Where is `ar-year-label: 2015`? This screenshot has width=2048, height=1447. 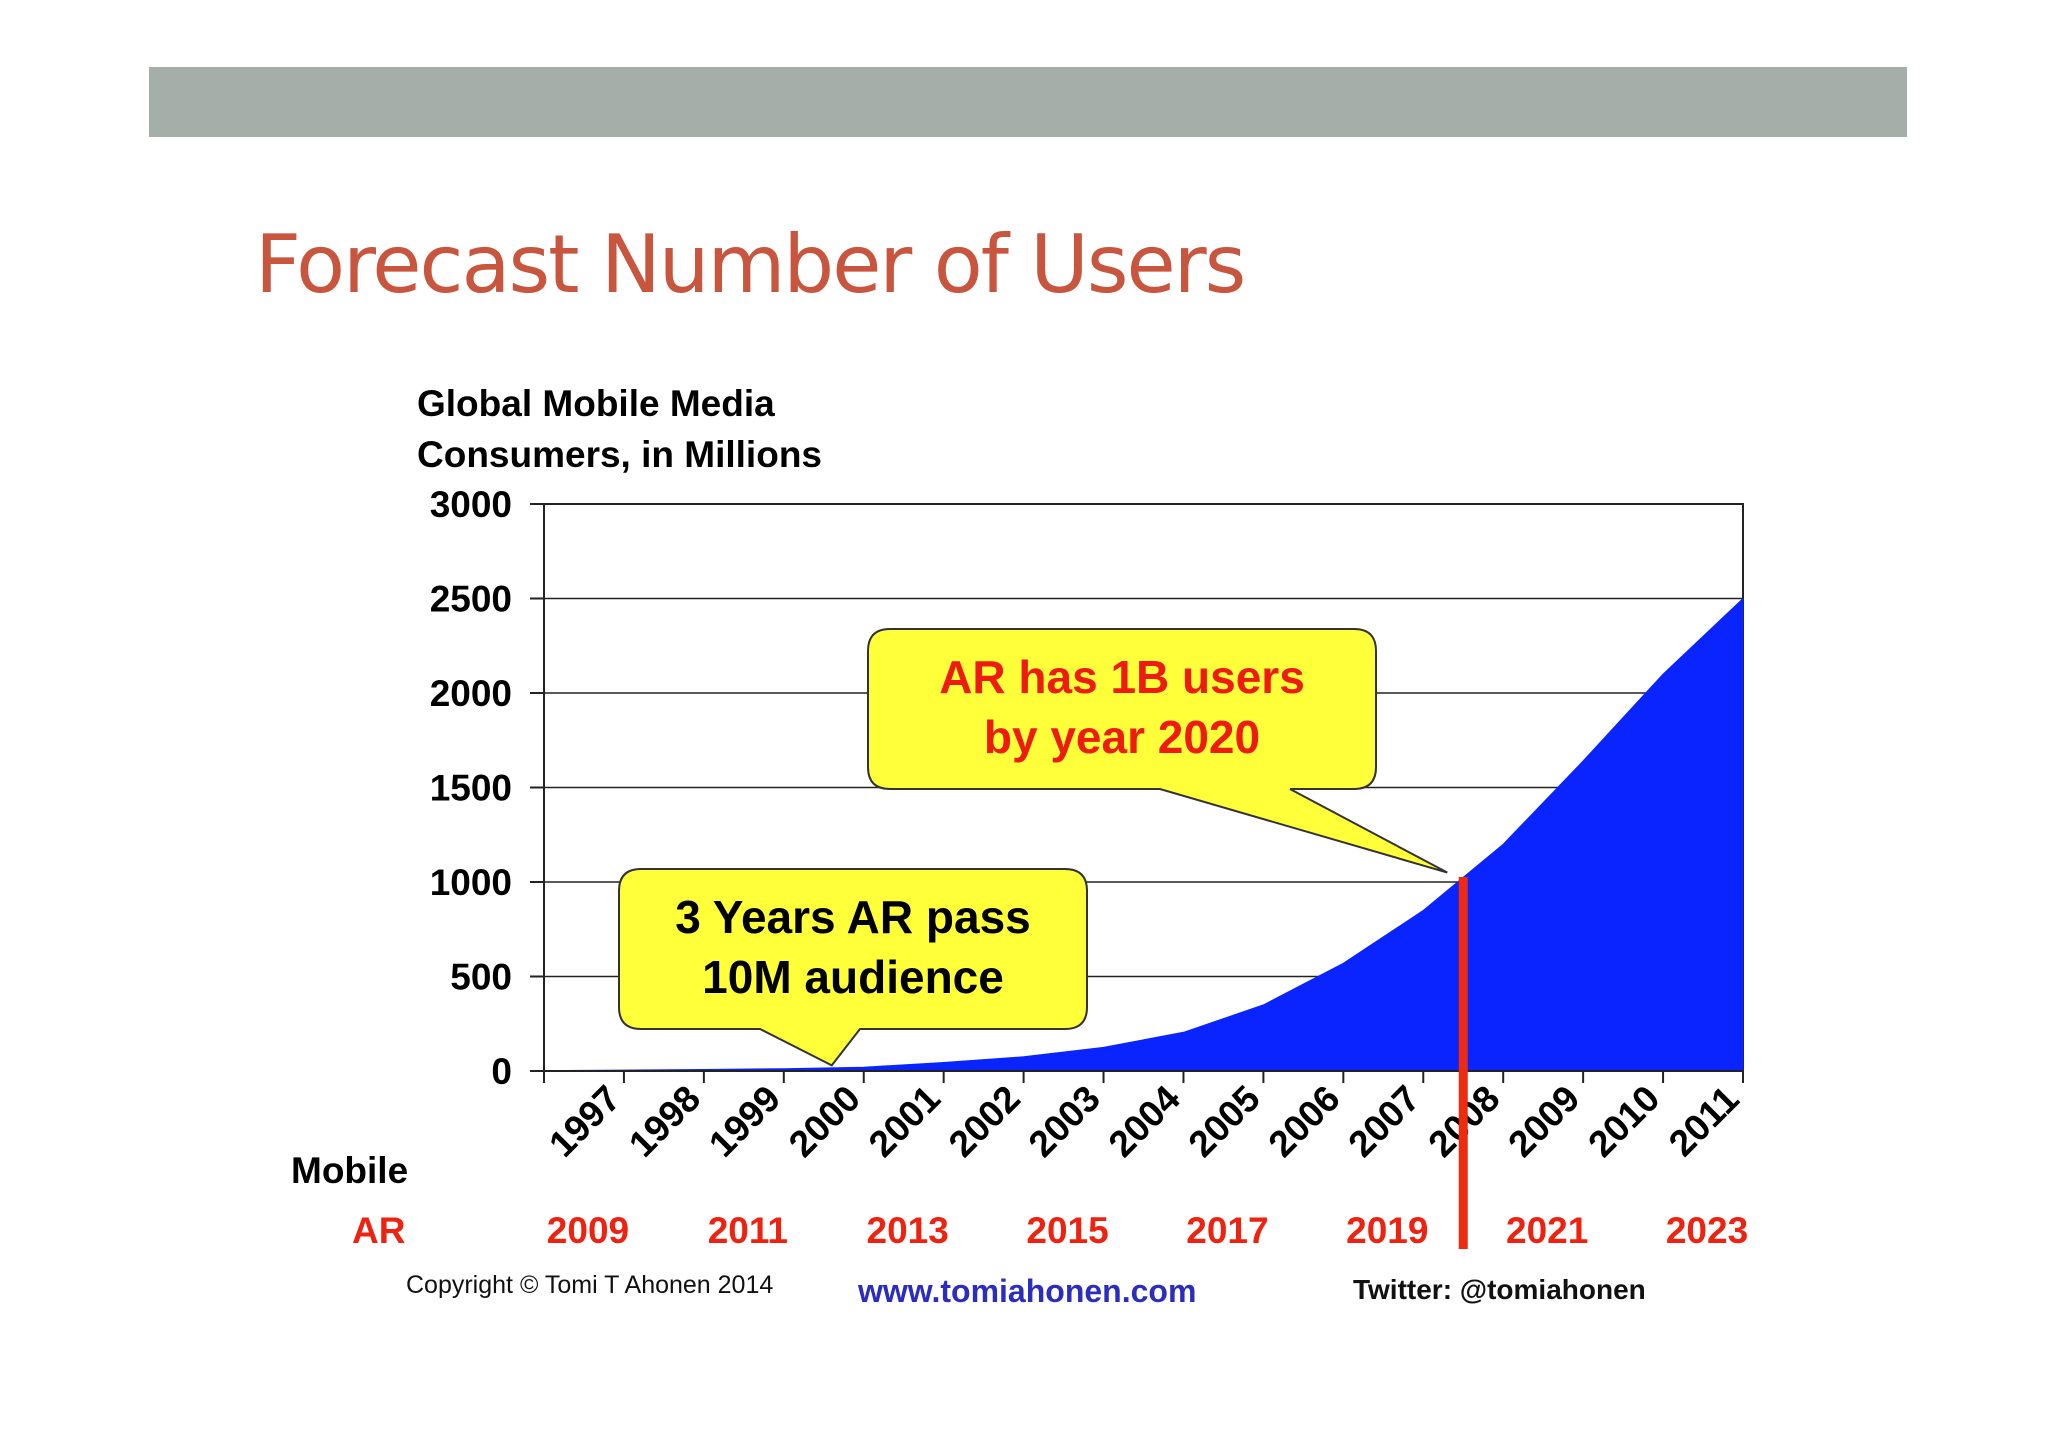
ar-year-label: 2015 is located at coordinates (1067, 1230).